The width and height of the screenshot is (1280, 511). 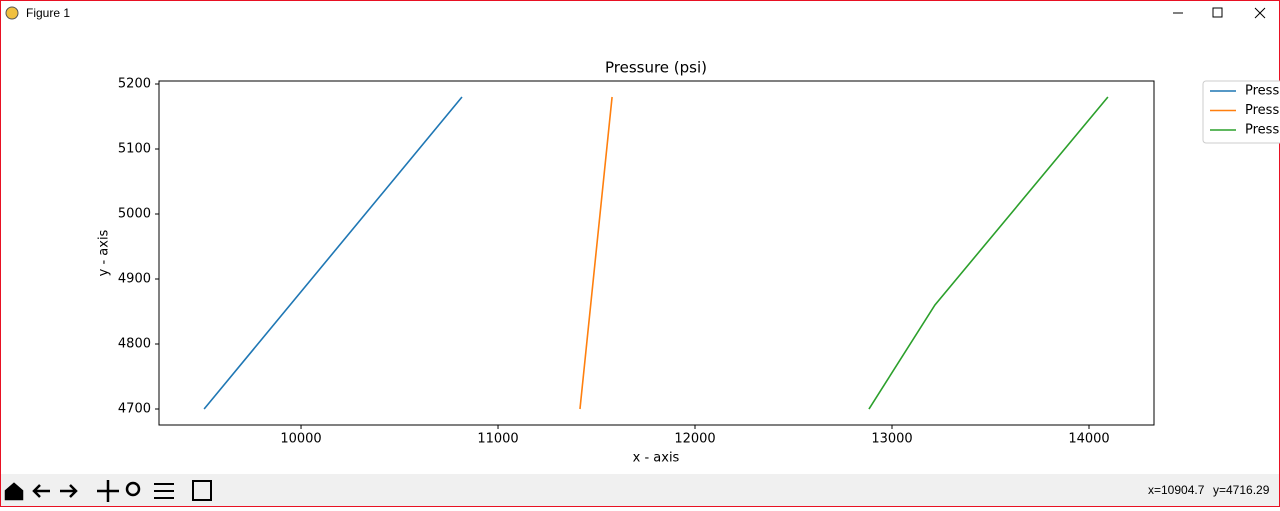 I want to click on y-tick-label: 5200, so click(x=134, y=83).